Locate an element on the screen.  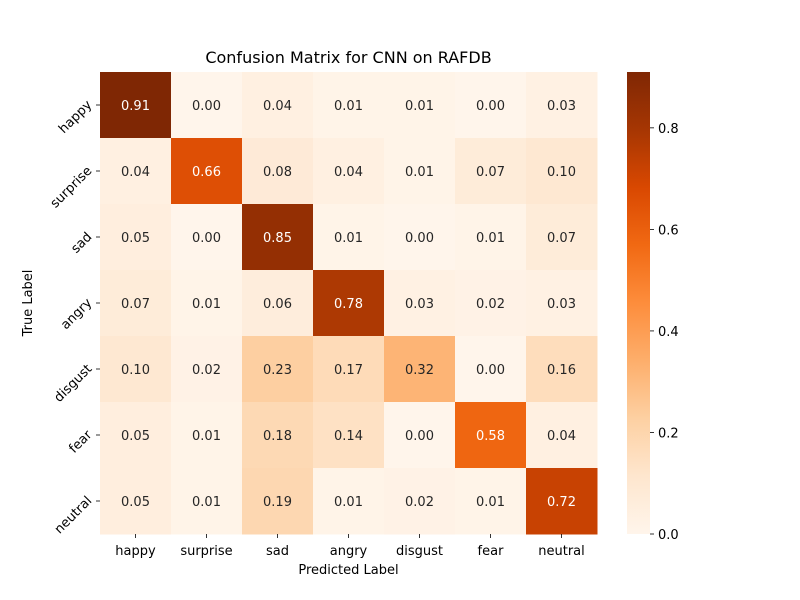
cell-value-label: 0.58 is located at coordinates (490, 436).